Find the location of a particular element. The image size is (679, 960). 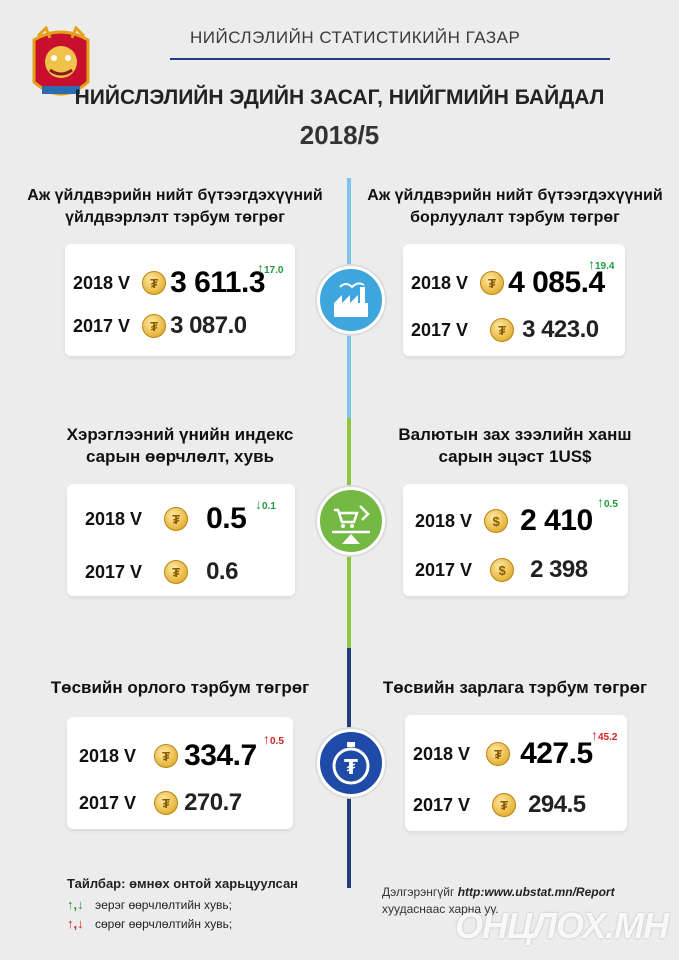

tugrik-stopwatch-icon: ₮ is located at coordinates (351, 763).